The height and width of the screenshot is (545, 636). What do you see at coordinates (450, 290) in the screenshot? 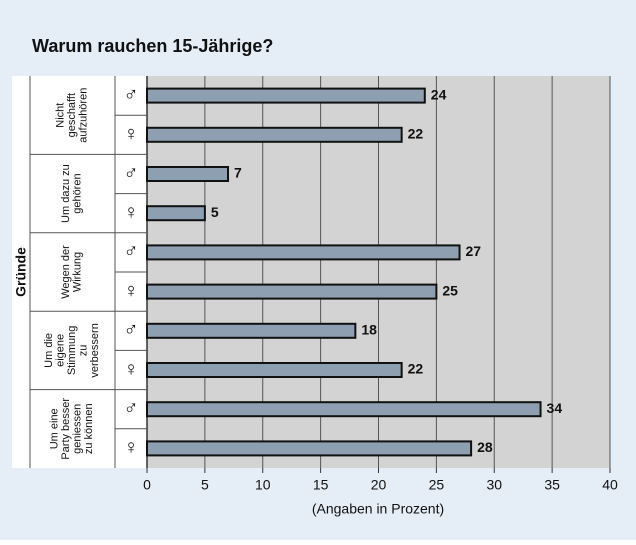
I see `value-label: 25` at bounding box center [450, 290].